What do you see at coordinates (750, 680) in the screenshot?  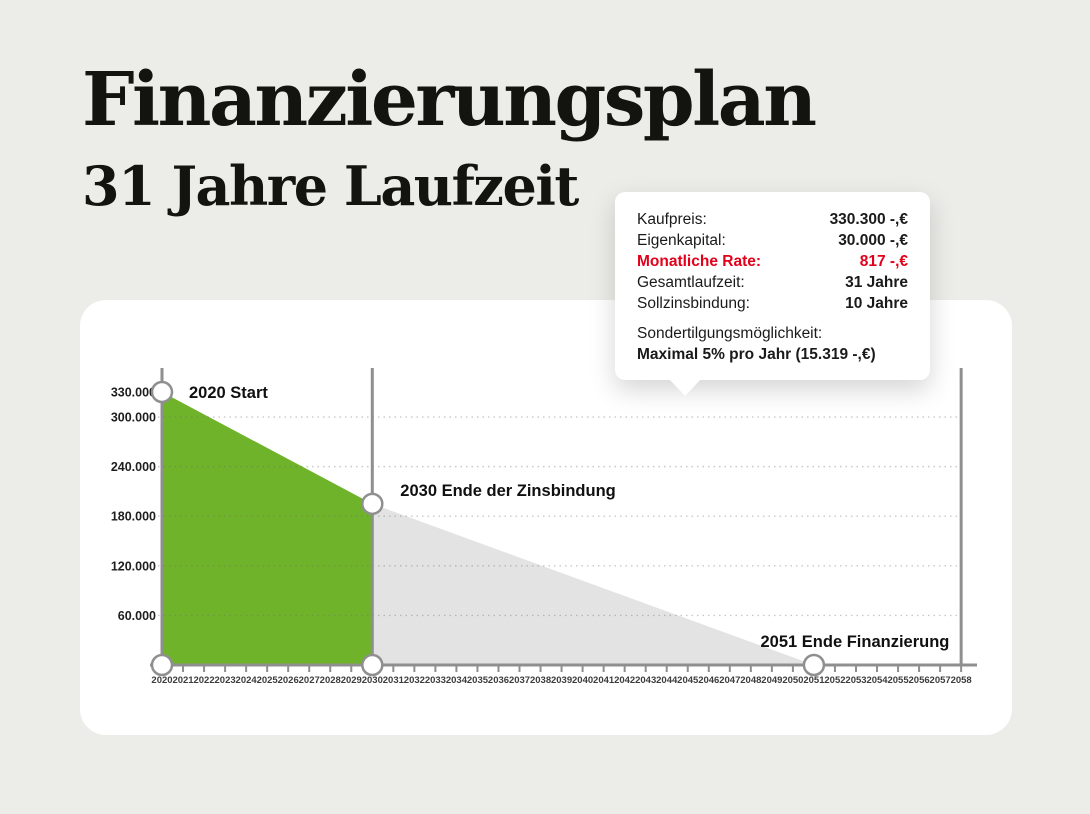 I see `x-tick-label: 2048` at bounding box center [750, 680].